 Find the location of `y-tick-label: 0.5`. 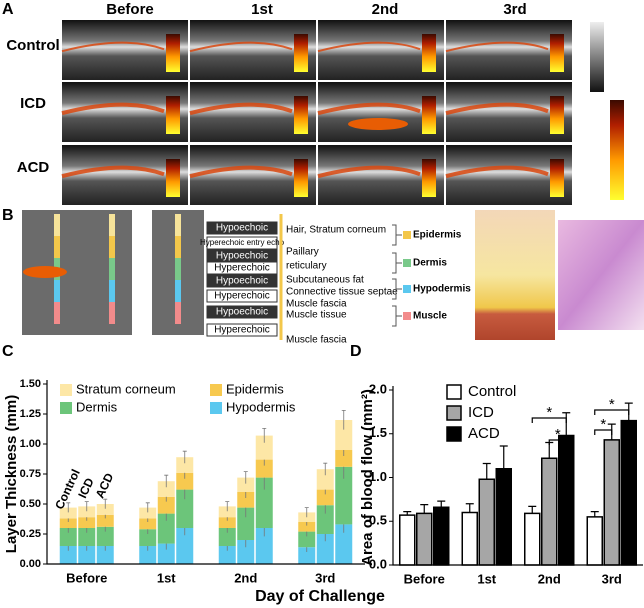

y-tick-label: 0.5 is located at coordinates (378, 520).